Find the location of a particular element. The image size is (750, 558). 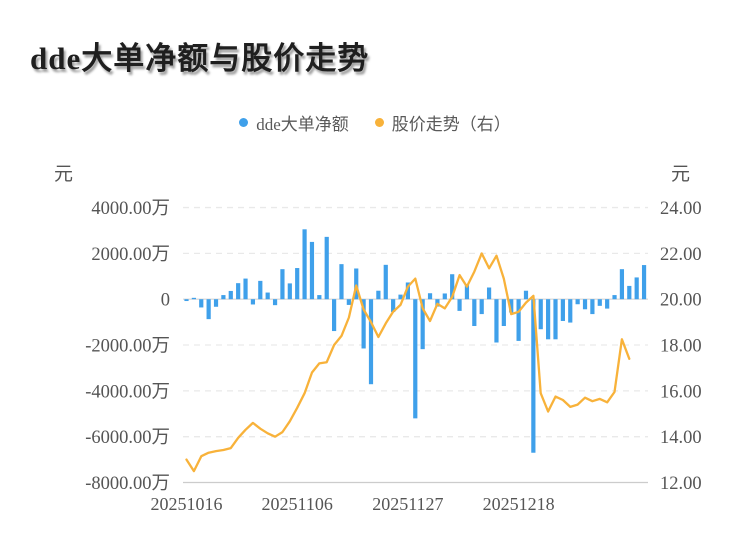

legend-label: dde大单净额 is located at coordinates (302, 124).